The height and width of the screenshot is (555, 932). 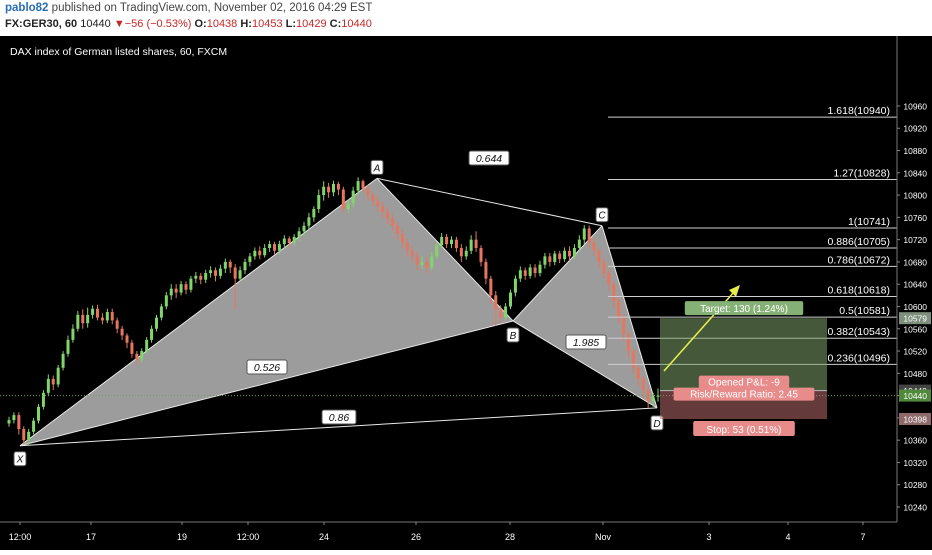 I want to click on stop-label-box, so click(x=744, y=428).